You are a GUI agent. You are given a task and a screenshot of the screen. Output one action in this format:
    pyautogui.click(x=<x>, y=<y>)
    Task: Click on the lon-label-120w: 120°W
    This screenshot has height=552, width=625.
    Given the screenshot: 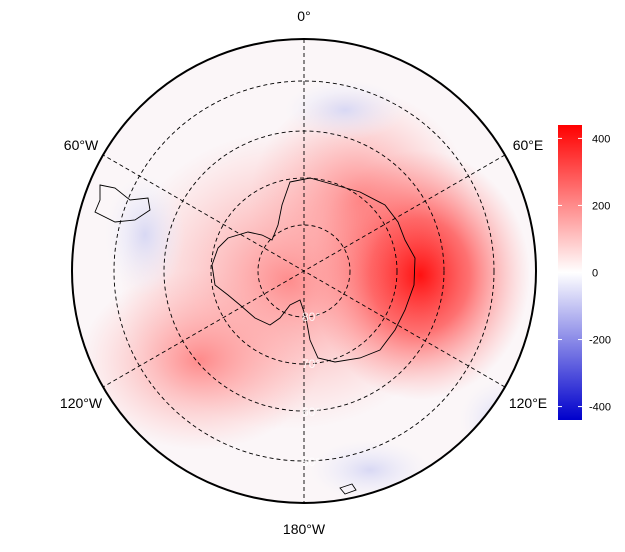 What is the action you would take?
    pyautogui.click(x=81, y=403)
    